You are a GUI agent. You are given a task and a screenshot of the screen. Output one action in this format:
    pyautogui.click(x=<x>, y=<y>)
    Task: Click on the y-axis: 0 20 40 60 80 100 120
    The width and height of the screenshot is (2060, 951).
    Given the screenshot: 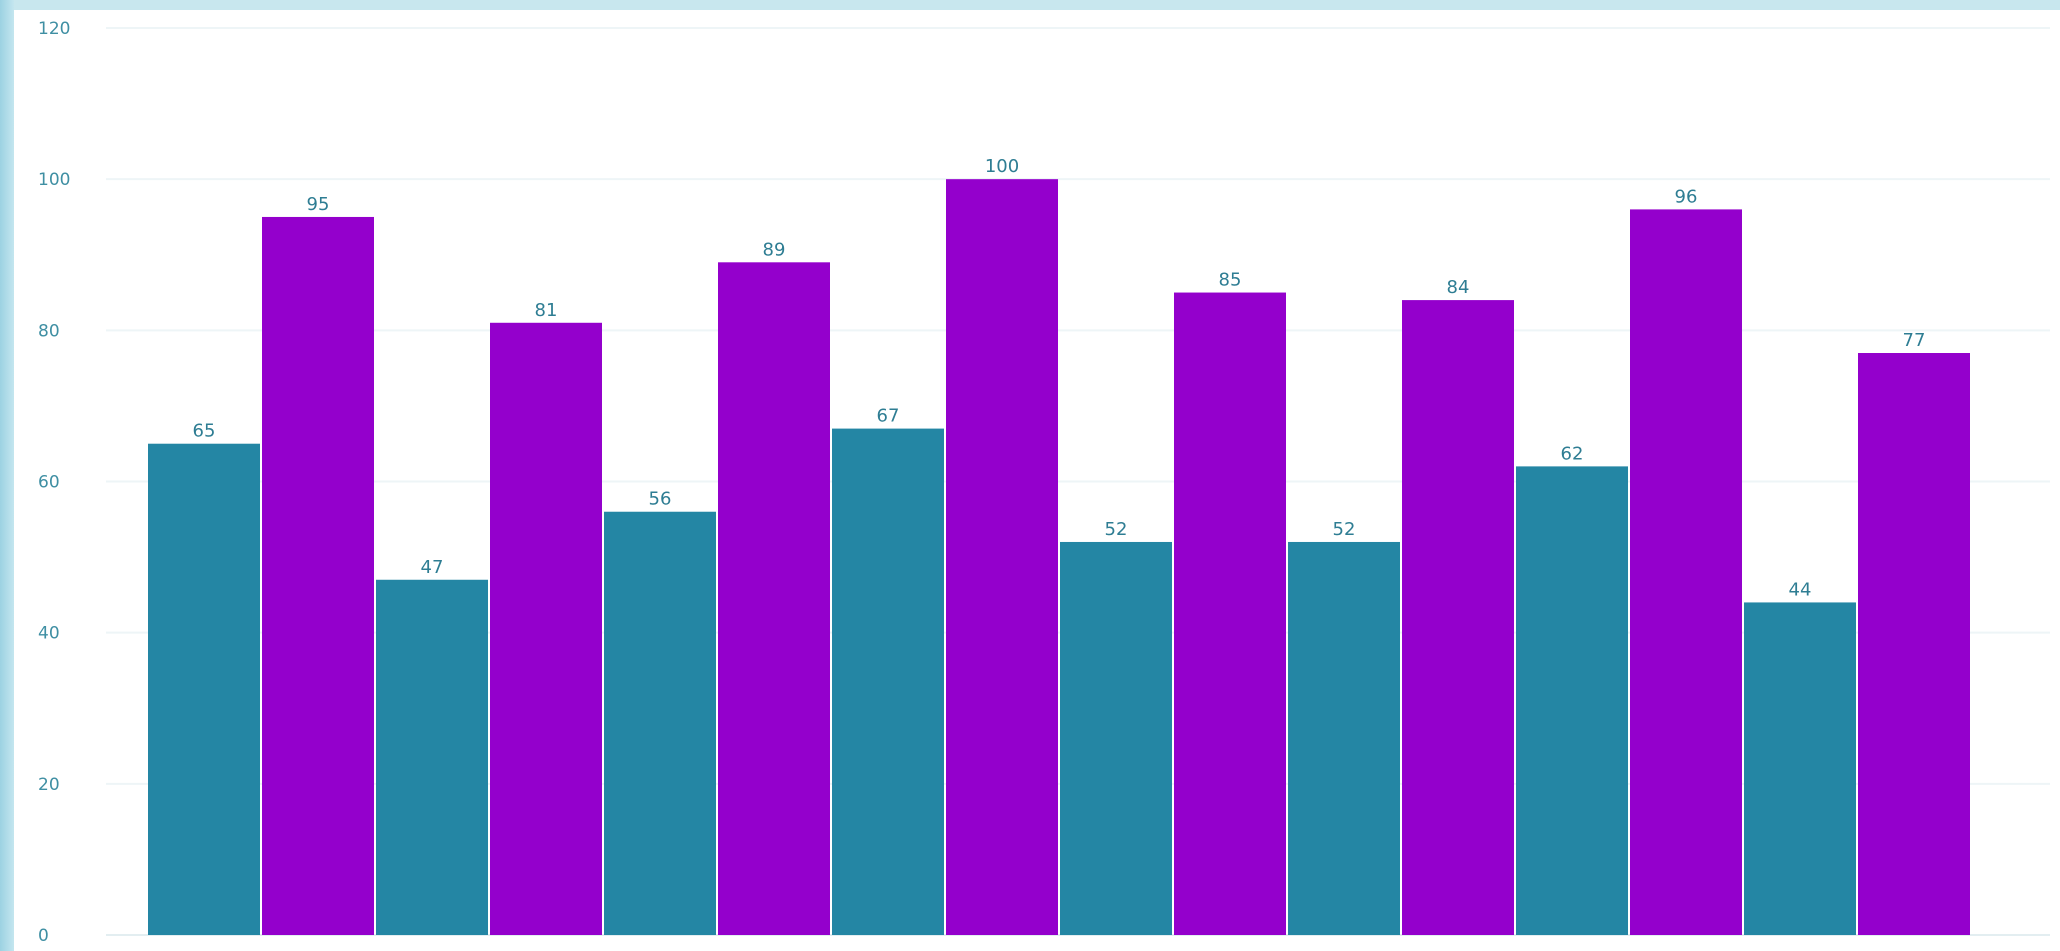 What is the action you would take?
    pyautogui.click(x=54, y=482)
    